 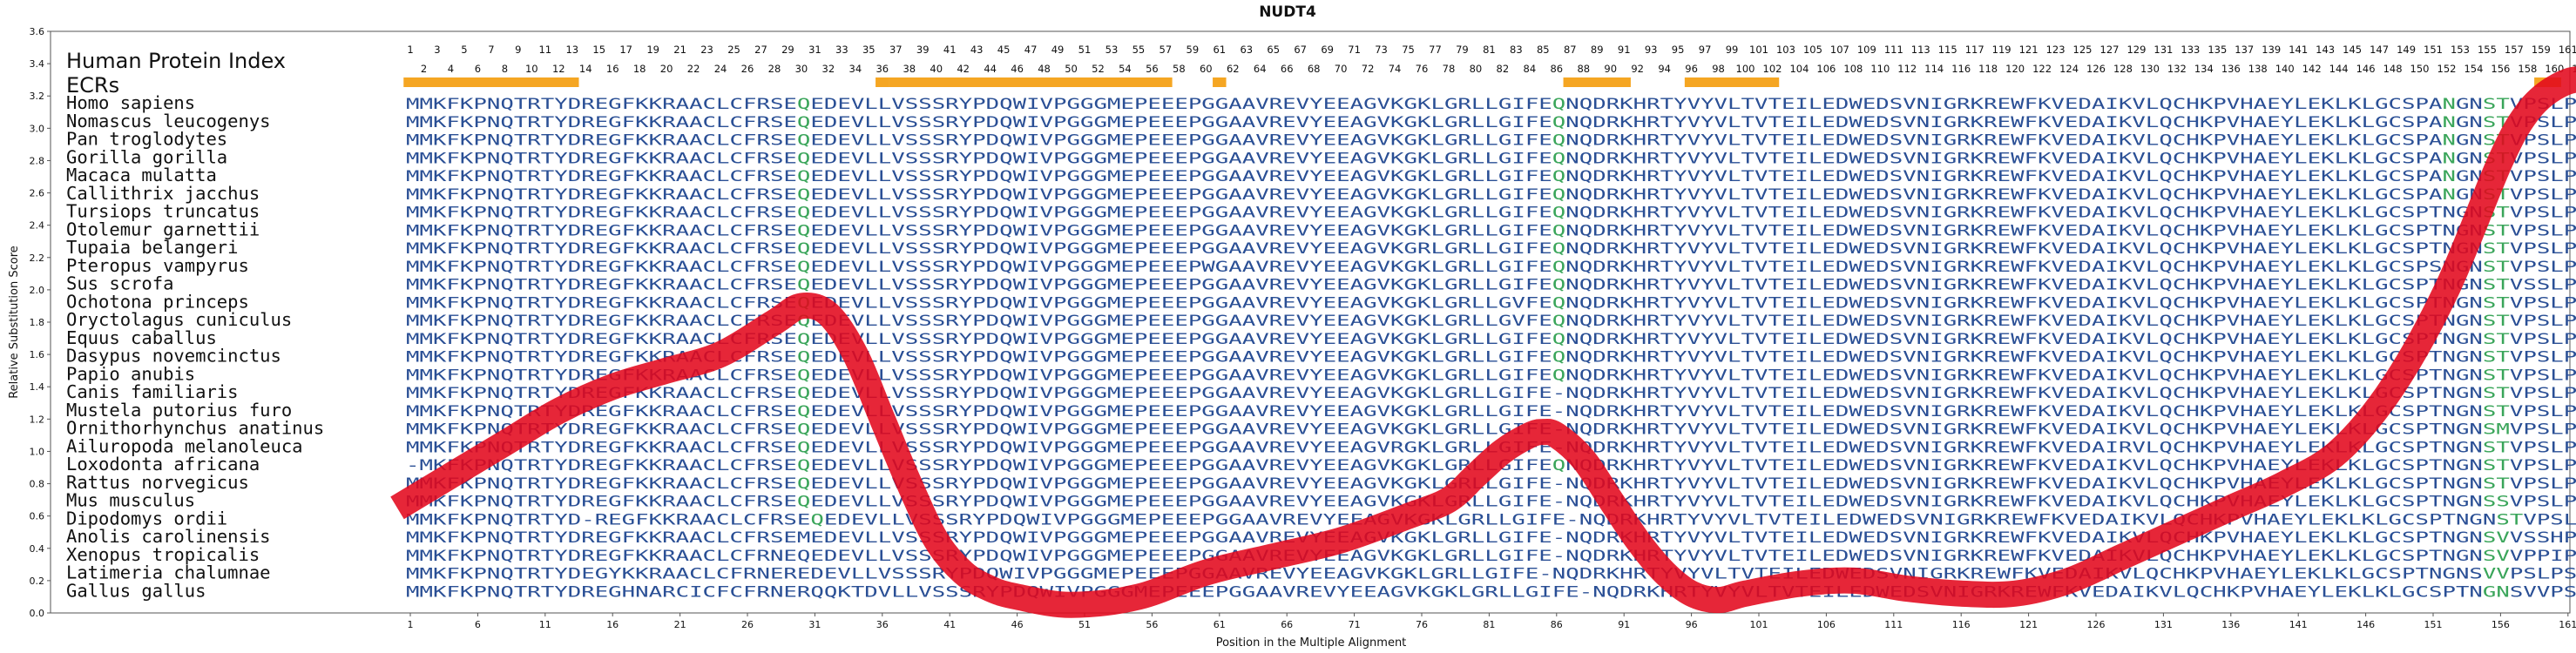 I want to click on x-tick-label: 76, so click(x=1422, y=624).